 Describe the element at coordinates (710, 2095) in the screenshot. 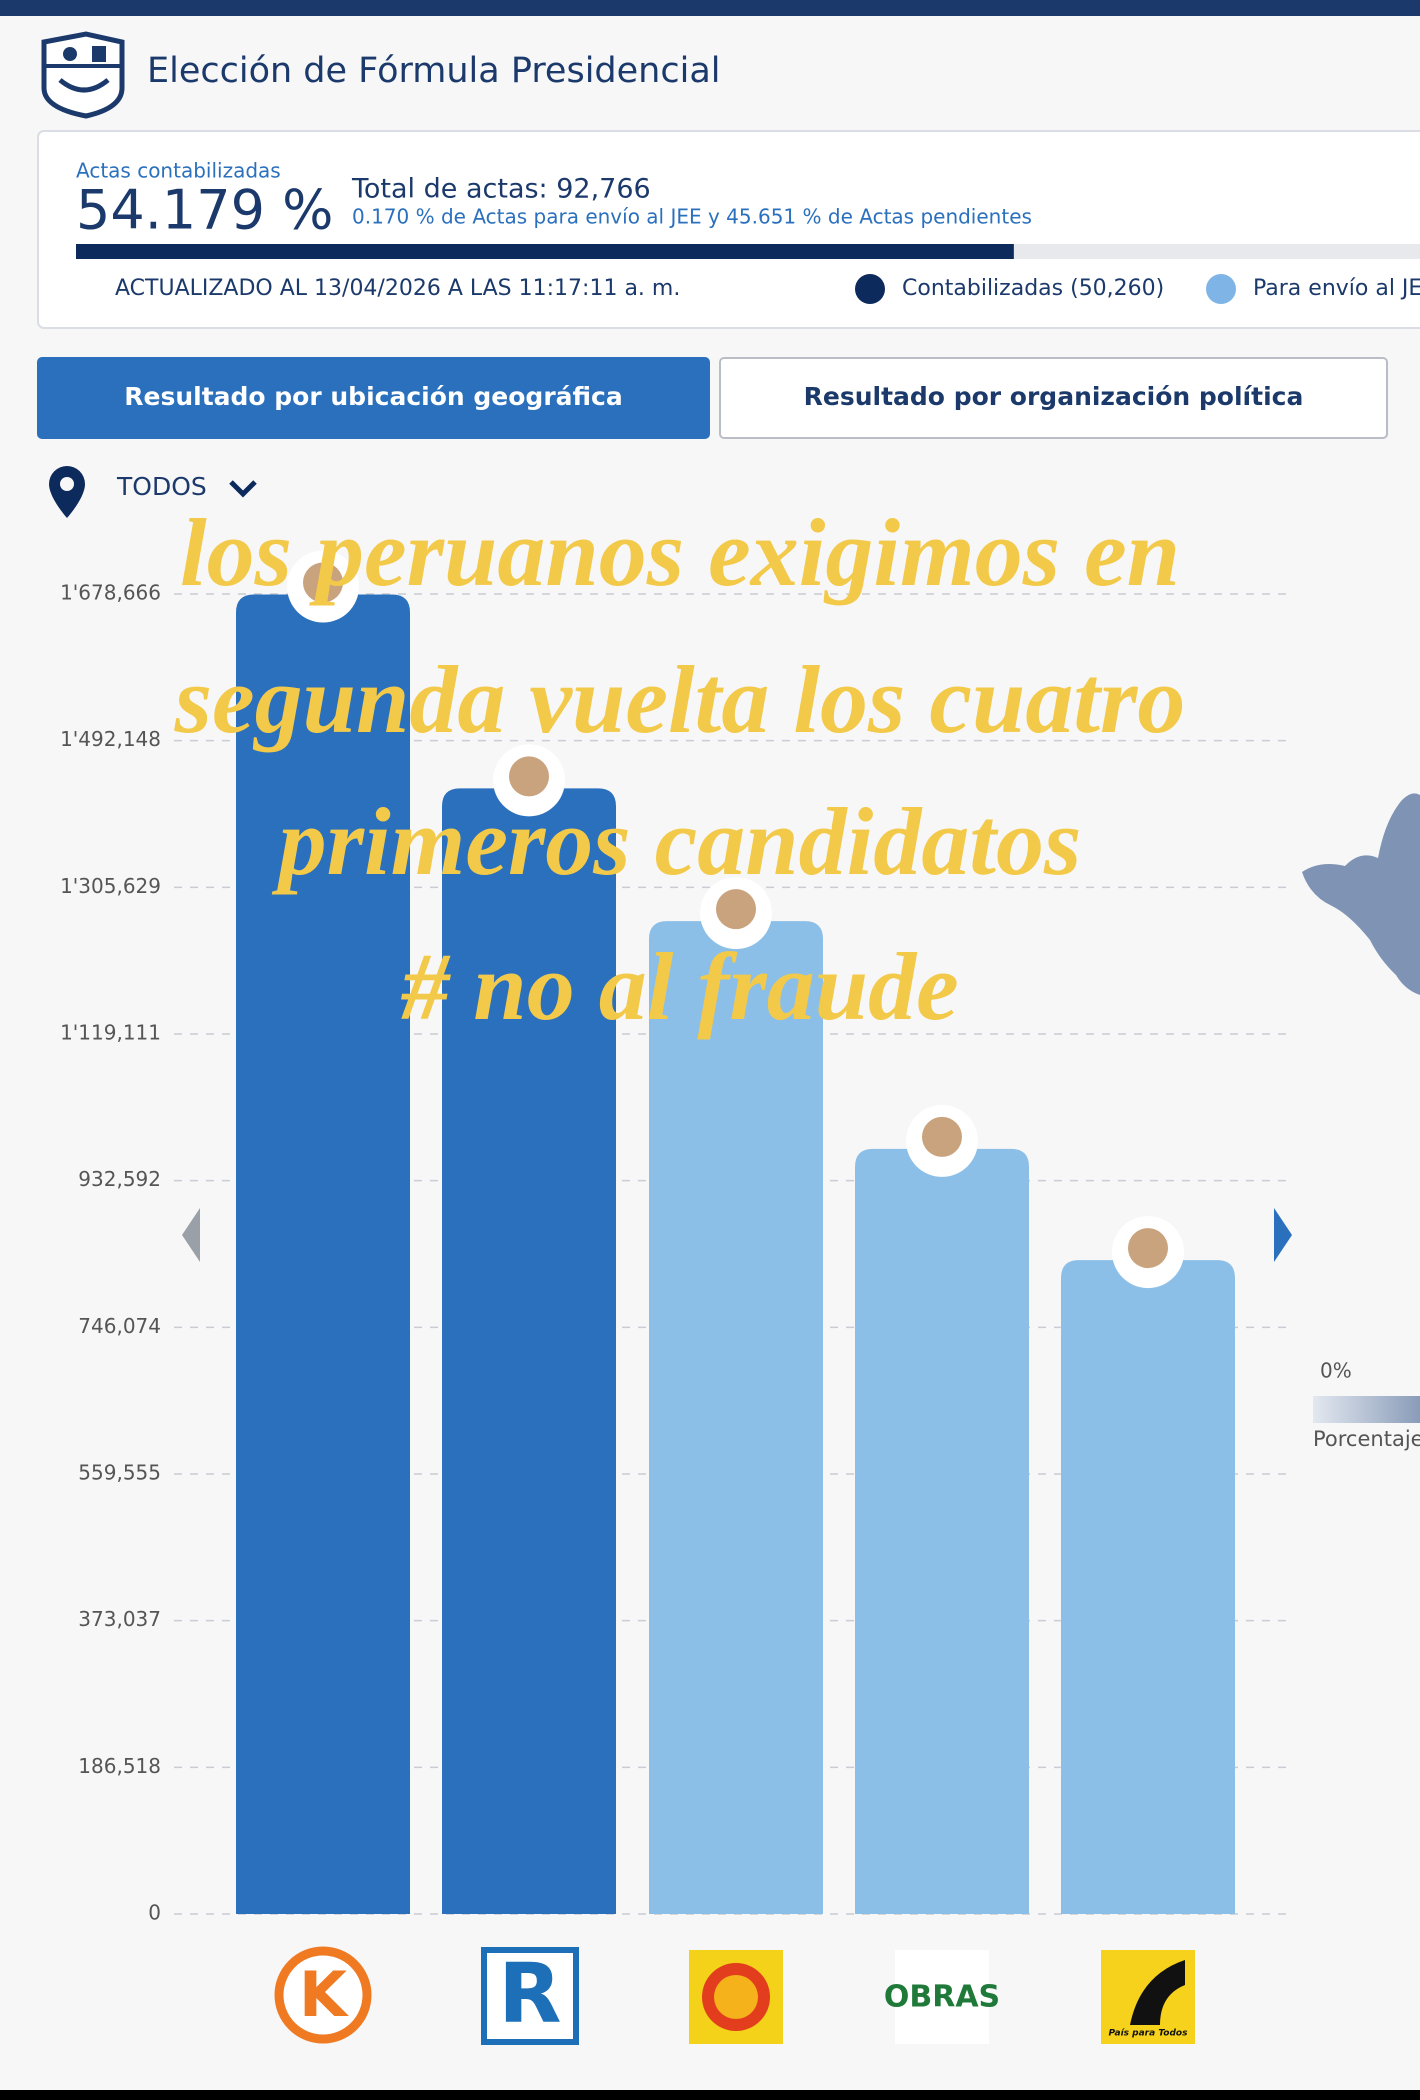

I see `bottom-bar` at that location.